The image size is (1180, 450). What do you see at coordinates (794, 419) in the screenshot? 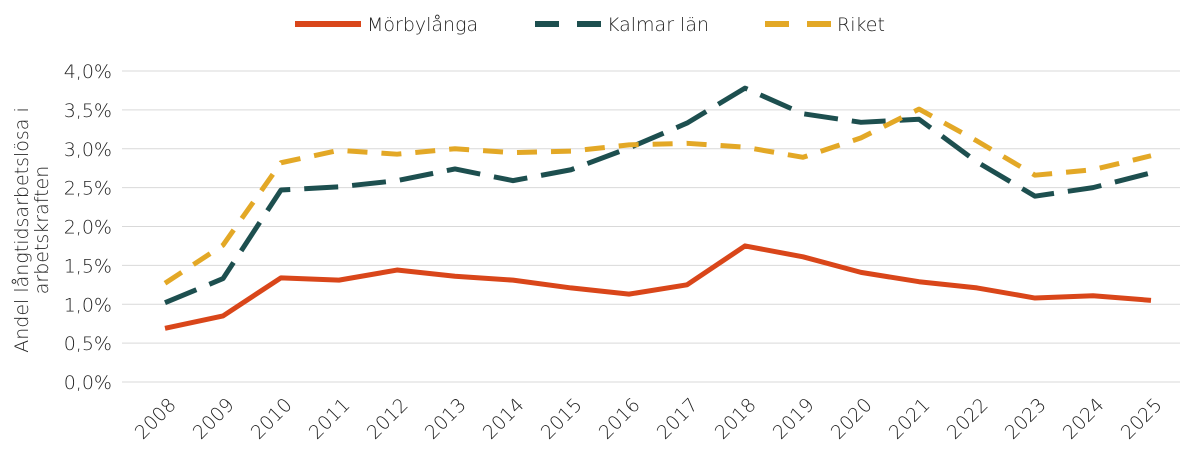
I see `x-tick-label: 2019` at bounding box center [794, 419].